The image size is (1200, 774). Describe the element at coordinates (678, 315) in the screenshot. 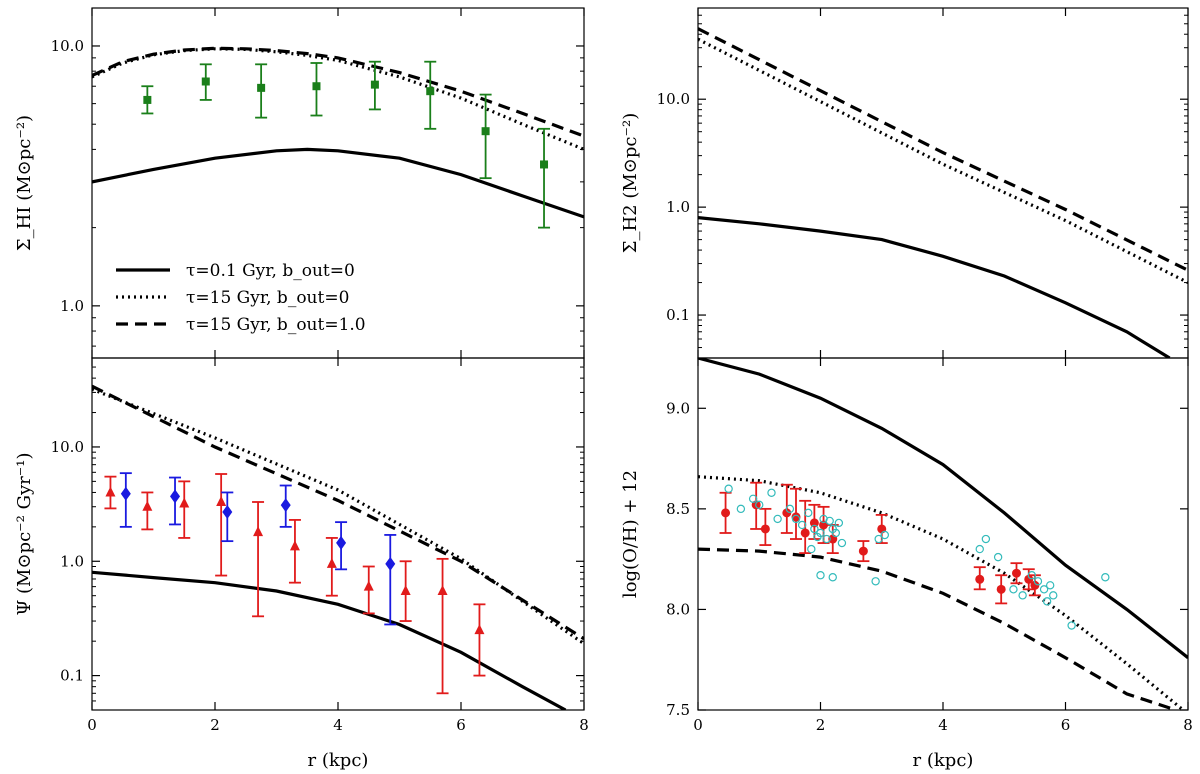

I see `y-tick-label: 0.1` at that location.